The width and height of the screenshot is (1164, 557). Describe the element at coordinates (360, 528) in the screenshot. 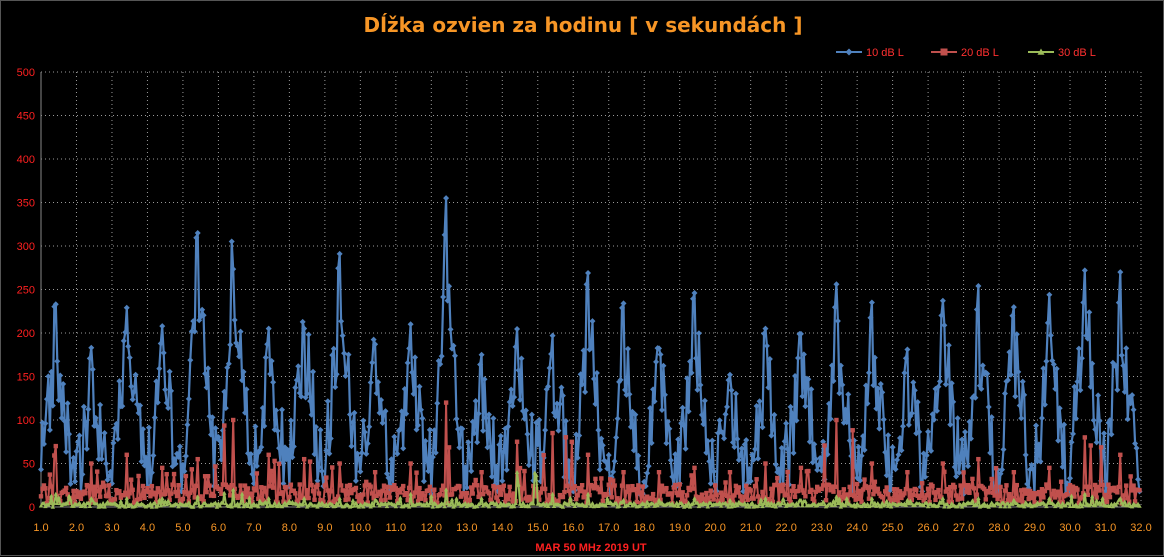

I see `x-tick-label: 10.0` at that location.